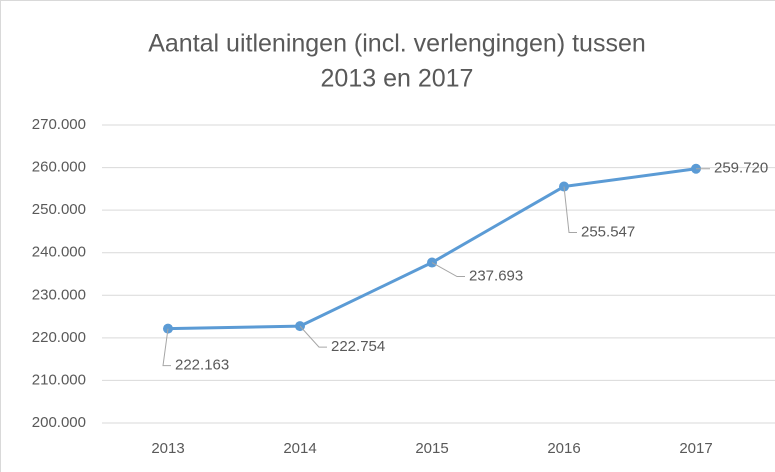 This screenshot has width=775, height=472. I want to click on y-tick-label: 270.000, so click(59, 124).